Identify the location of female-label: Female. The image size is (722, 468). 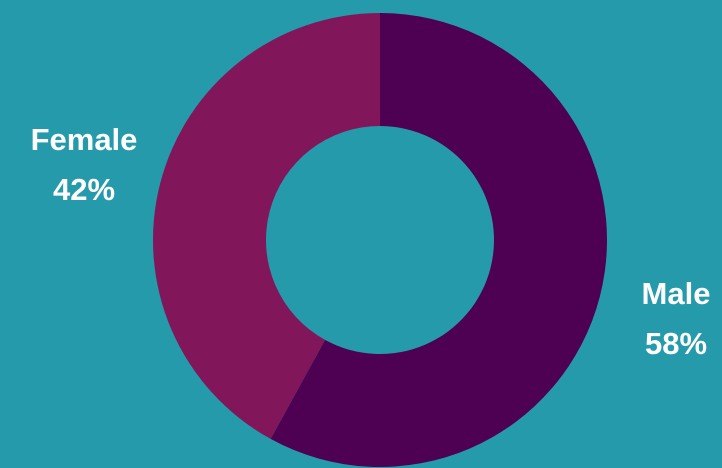
(84, 139).